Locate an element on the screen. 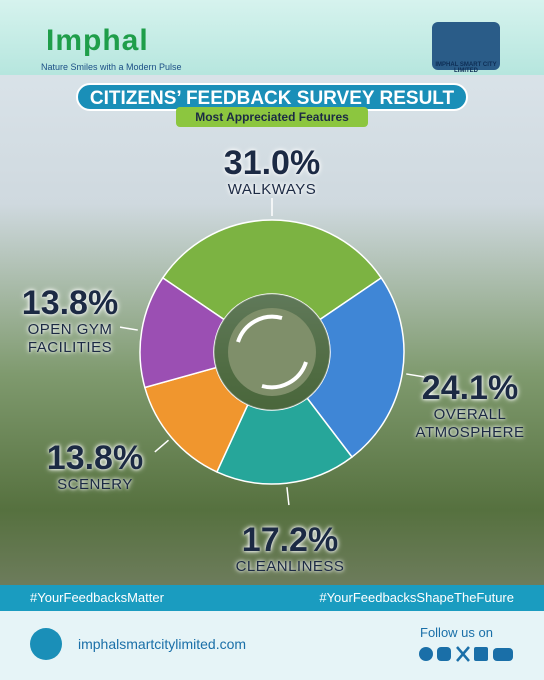 The image size is (544, 680). category-label: WALKWAYS is located at coordinates (272, 189).